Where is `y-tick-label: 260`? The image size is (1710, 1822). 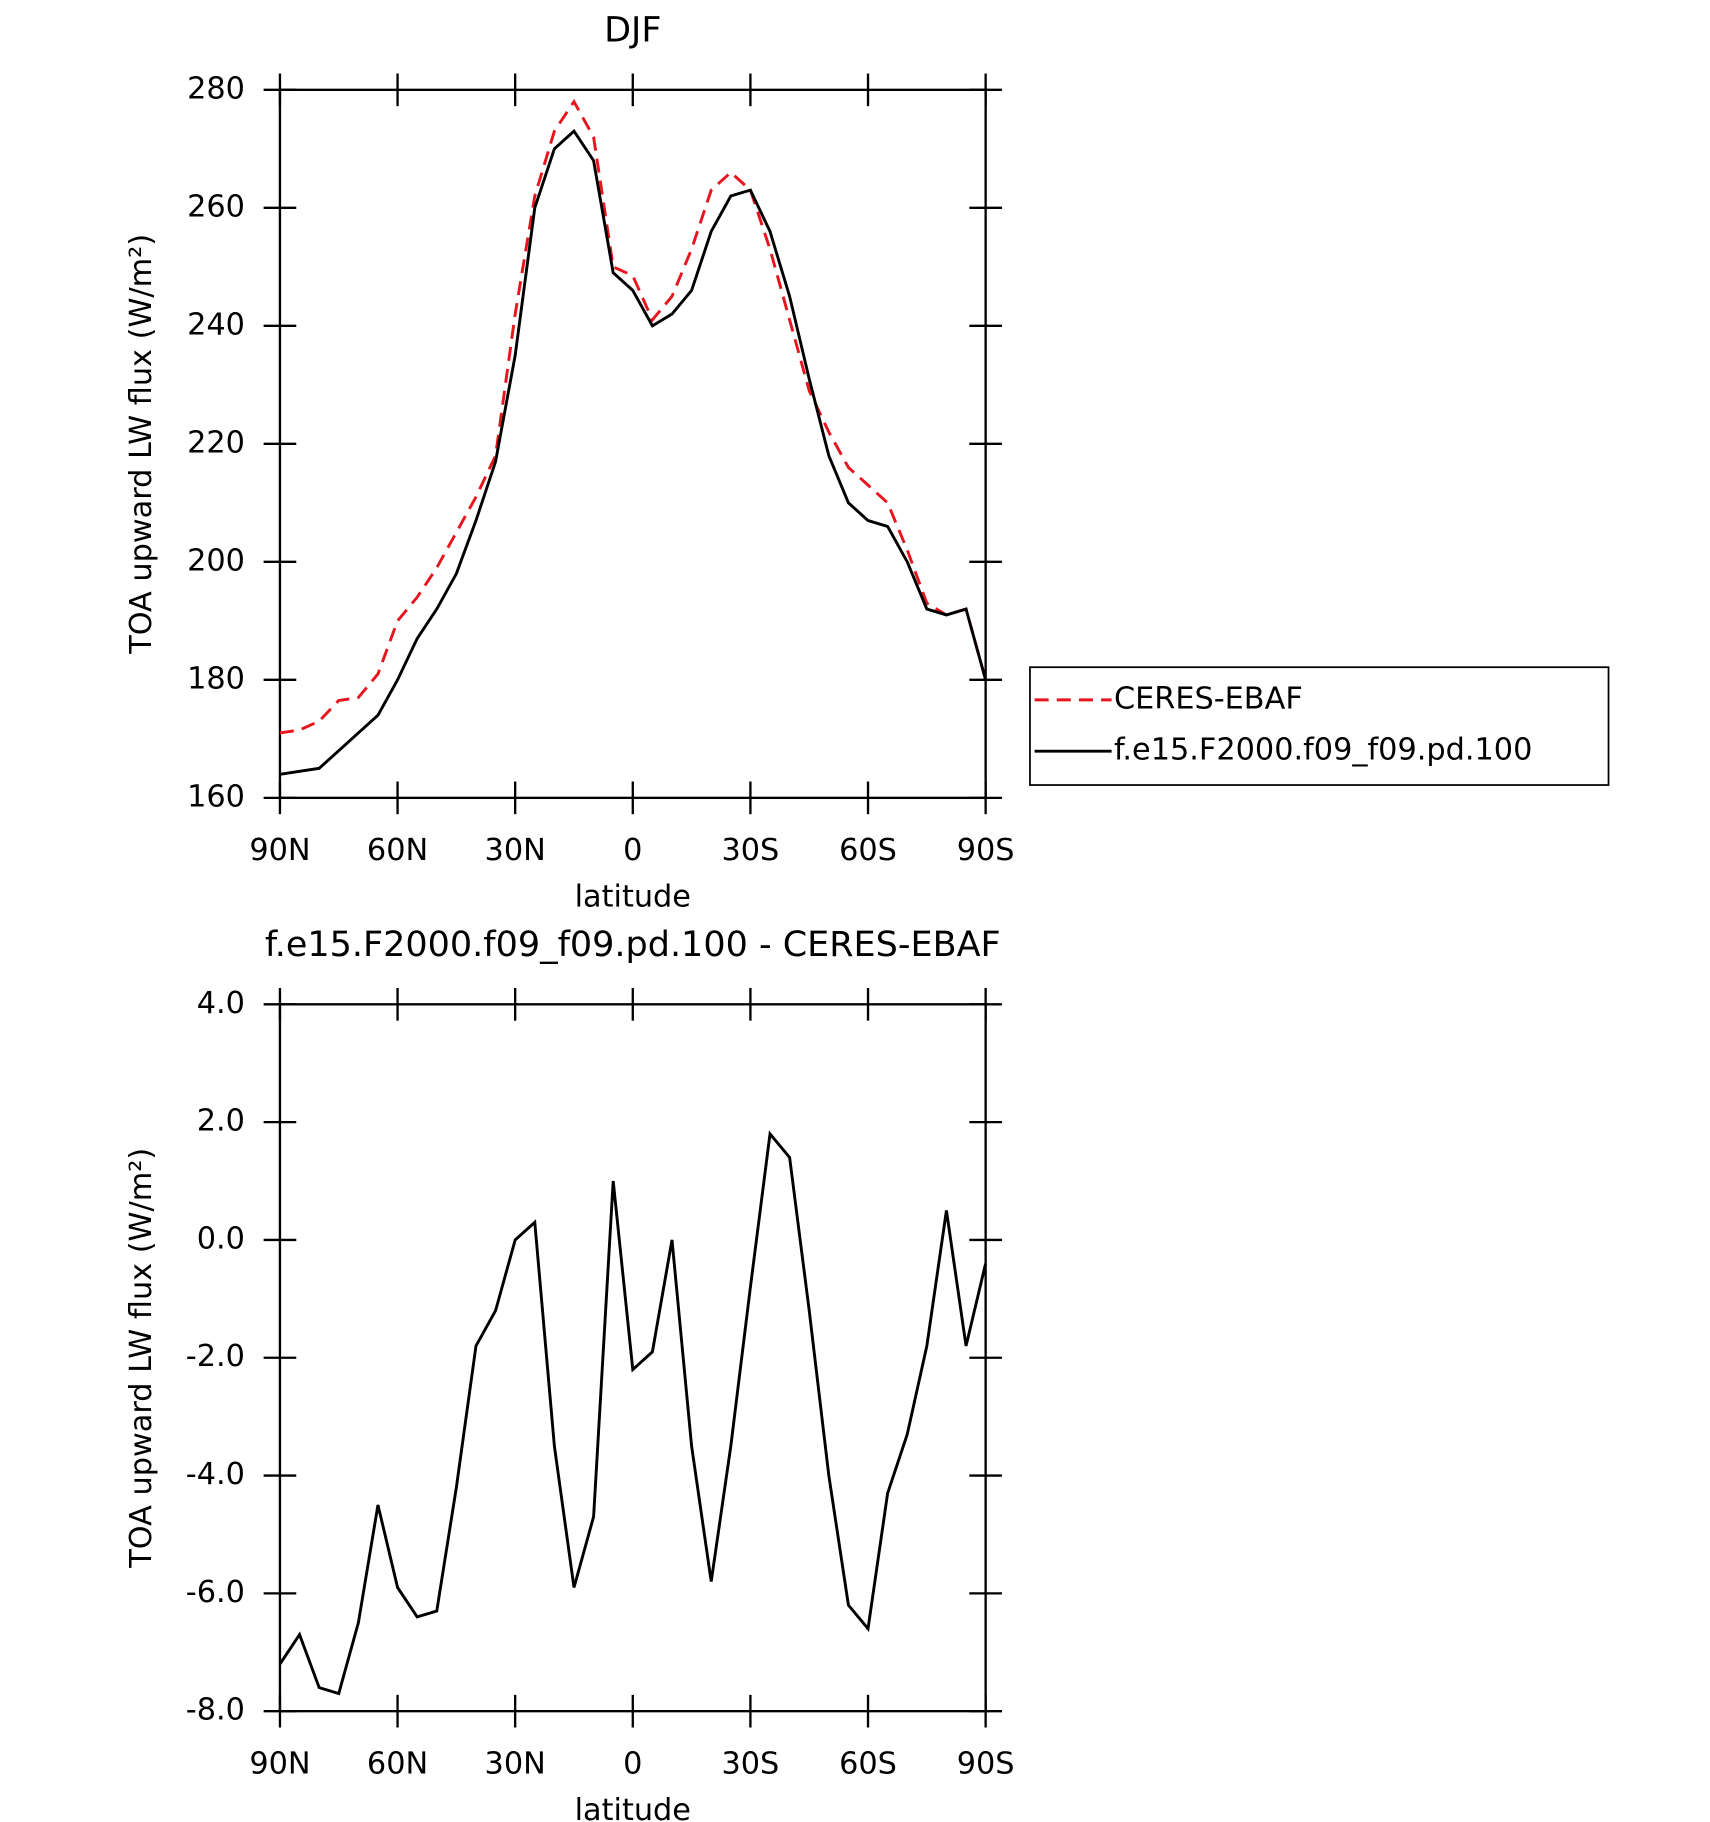 y-tick-label: 260 is located at coordinates (216, 206).